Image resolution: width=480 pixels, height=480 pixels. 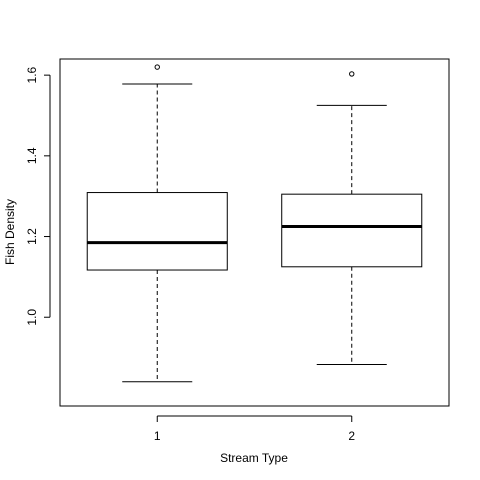 I want to click on y-tick-label: 1.2, so click(x=32, y=236).